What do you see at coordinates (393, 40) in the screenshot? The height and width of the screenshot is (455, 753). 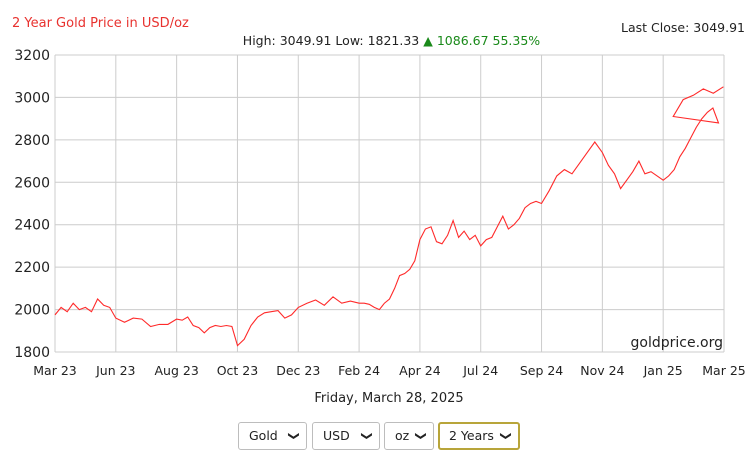 I see `low-value: 1821.33` at bounding box center [393, 40].